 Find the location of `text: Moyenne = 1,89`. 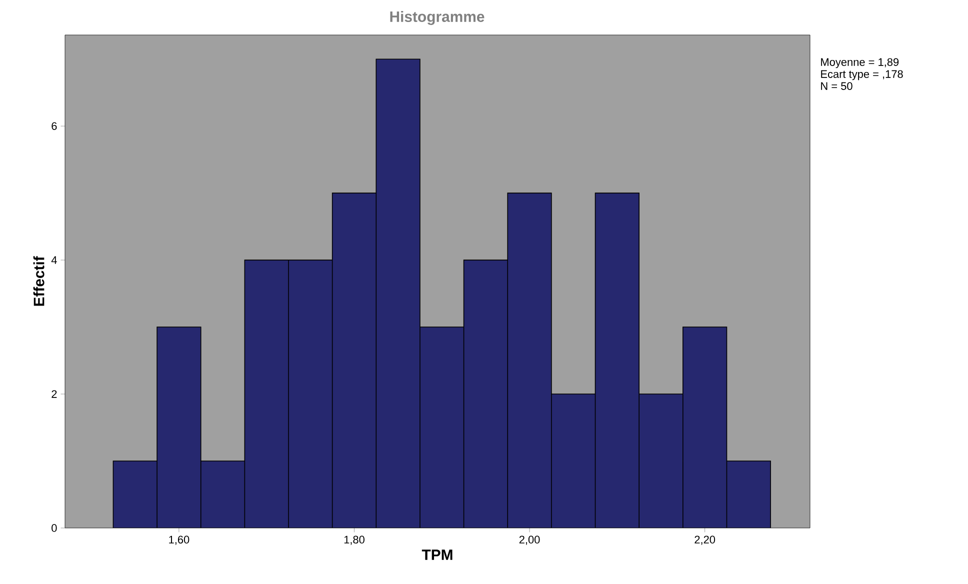

text: Moyenne = 1,89 is located at coordinates (860, 63).